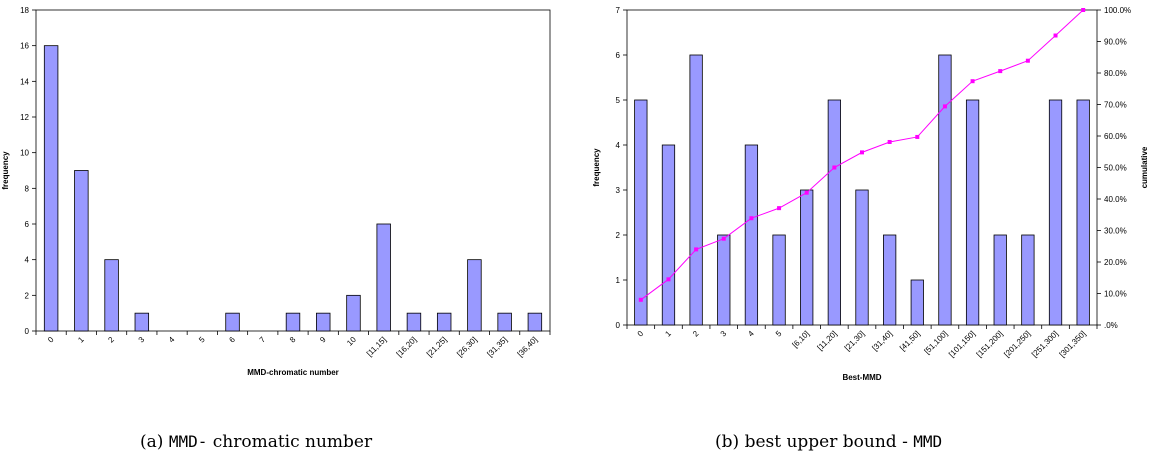  Describe the element at coordinates (188, 441) in the screenshot. I see `caption-a-code: MMD-` at that location.